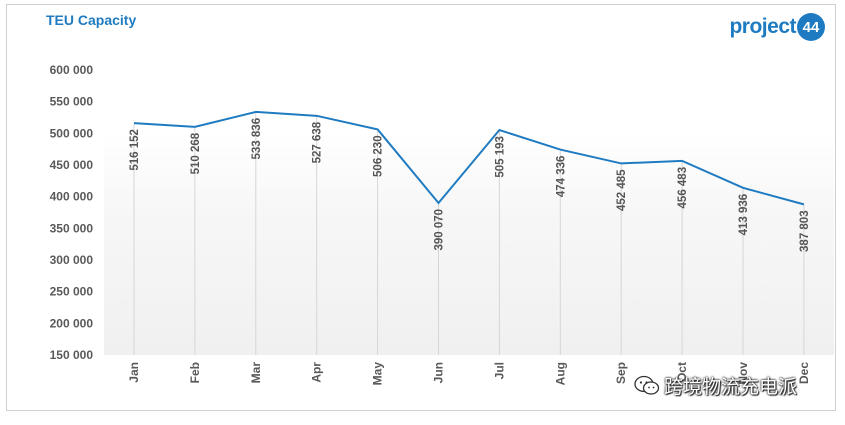 The height and width of the screenshot is (425, 845). What do you see at coordinates (762, 26) in the screenshot?
I see `logo-text: project` at bounding box center [762, 26].